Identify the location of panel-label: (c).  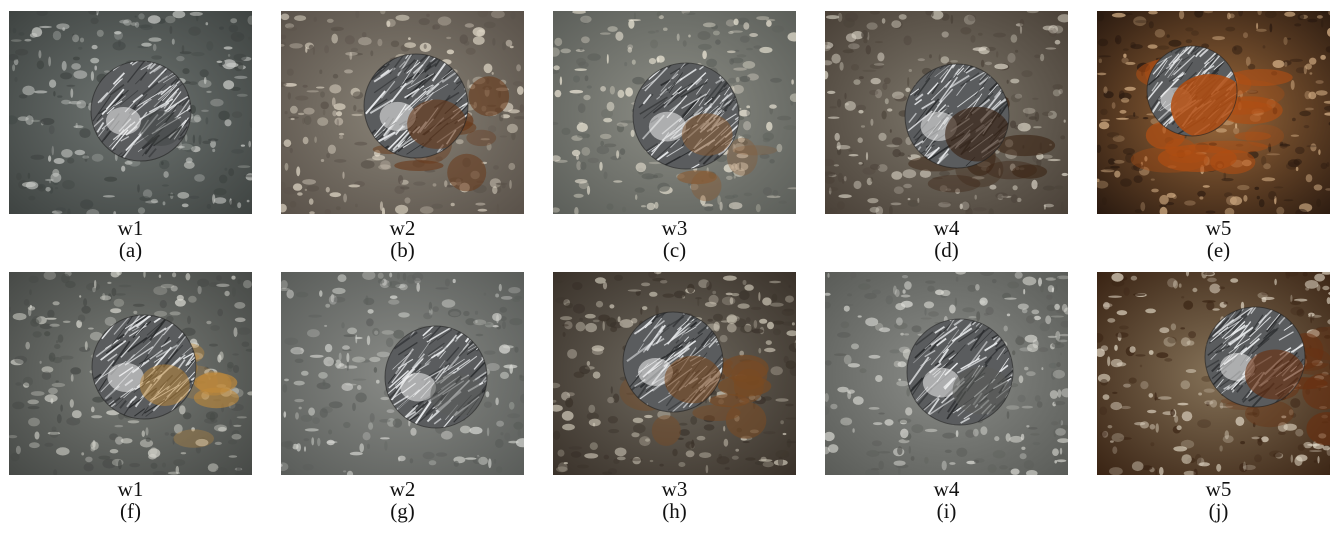
(674, 250).